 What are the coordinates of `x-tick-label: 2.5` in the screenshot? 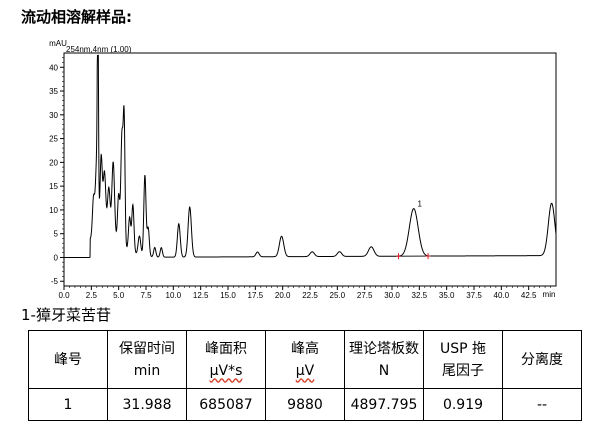 It's located at (92, 295).